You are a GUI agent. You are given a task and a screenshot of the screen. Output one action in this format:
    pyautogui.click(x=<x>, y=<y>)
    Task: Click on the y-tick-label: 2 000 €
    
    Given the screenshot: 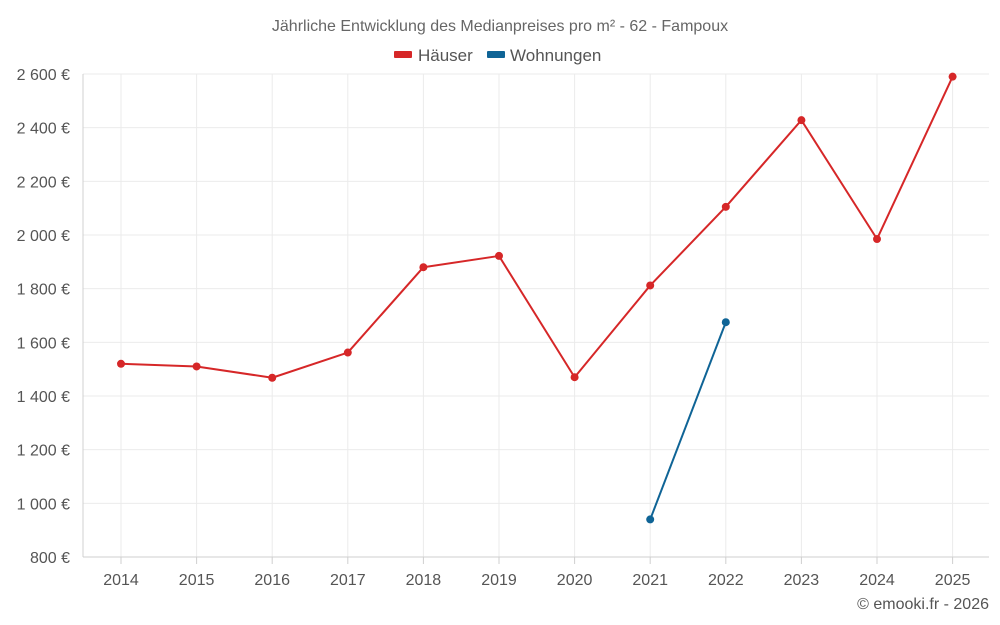 What is the action you would take?
    pyautogui.click(x=43, y=236)
    